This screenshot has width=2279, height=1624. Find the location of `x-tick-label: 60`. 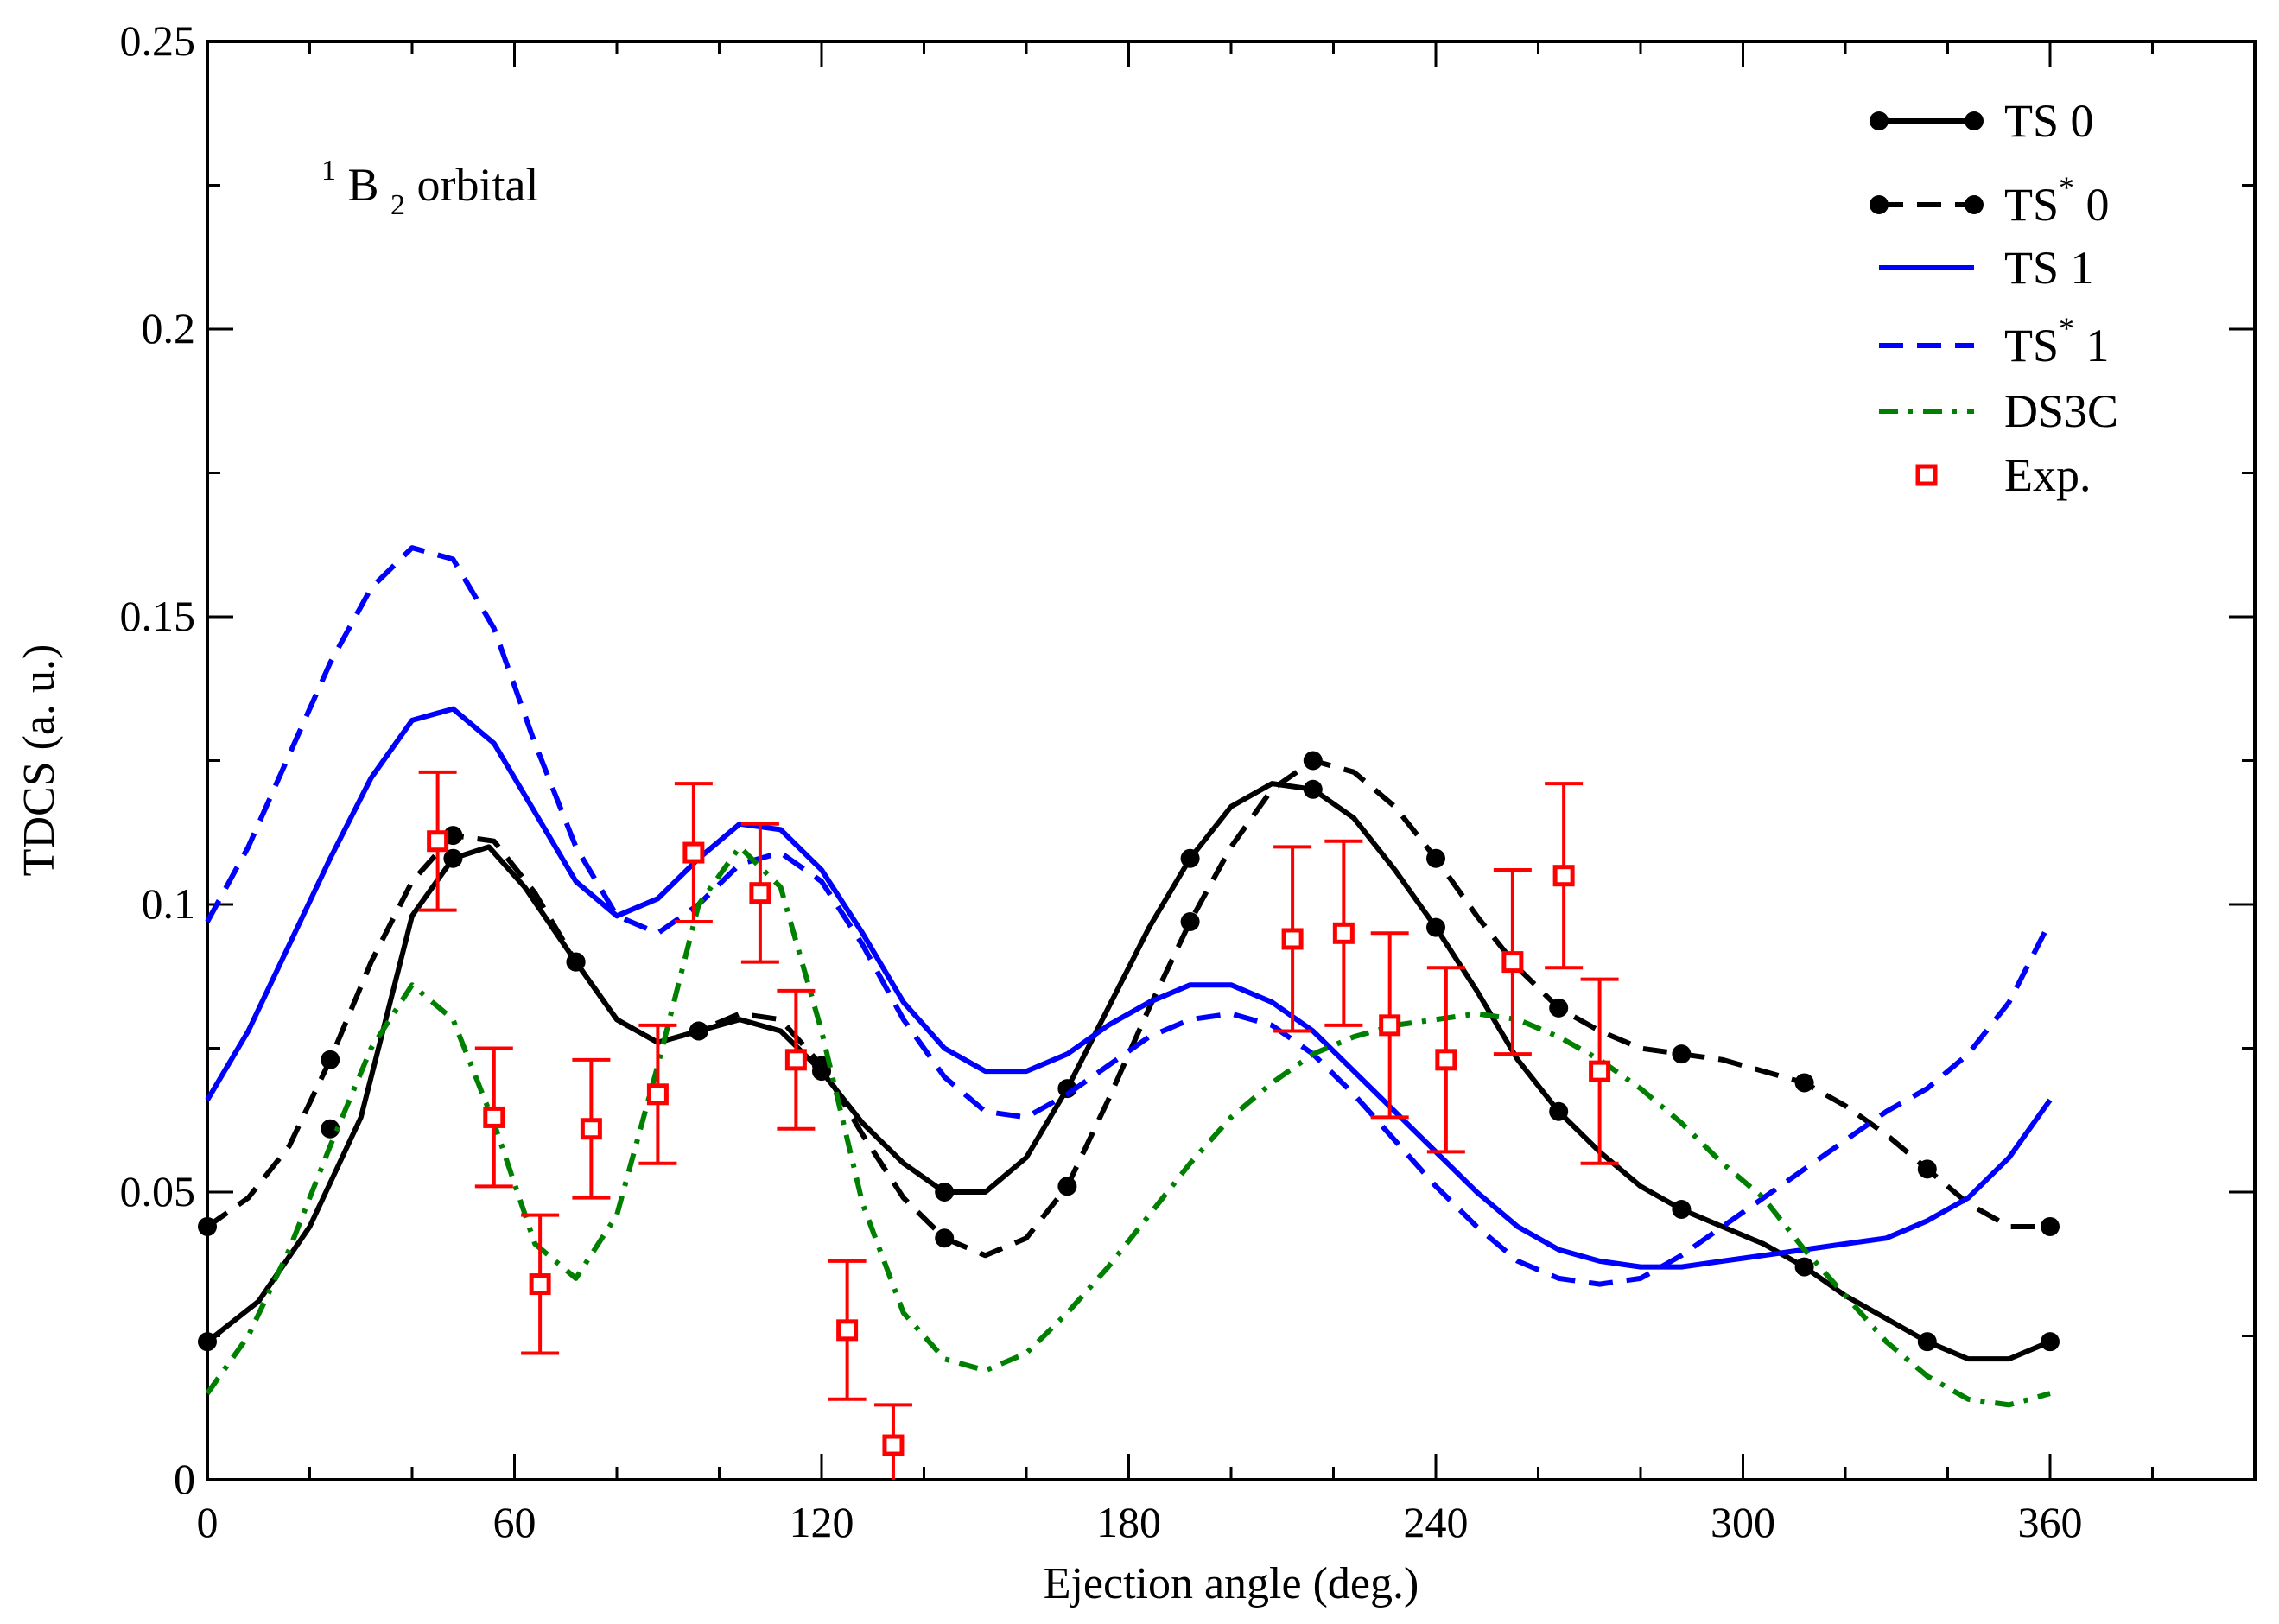

x-tick-label: 60 is located at coordinates (514, 1522).